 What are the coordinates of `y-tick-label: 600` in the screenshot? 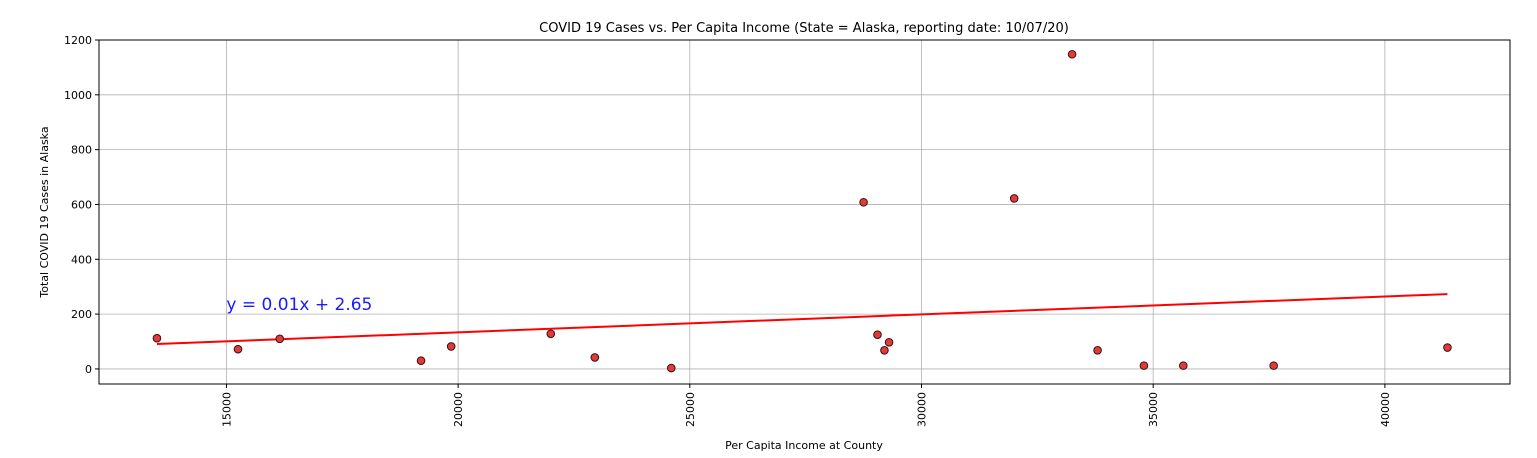 It's located at (81, 204).